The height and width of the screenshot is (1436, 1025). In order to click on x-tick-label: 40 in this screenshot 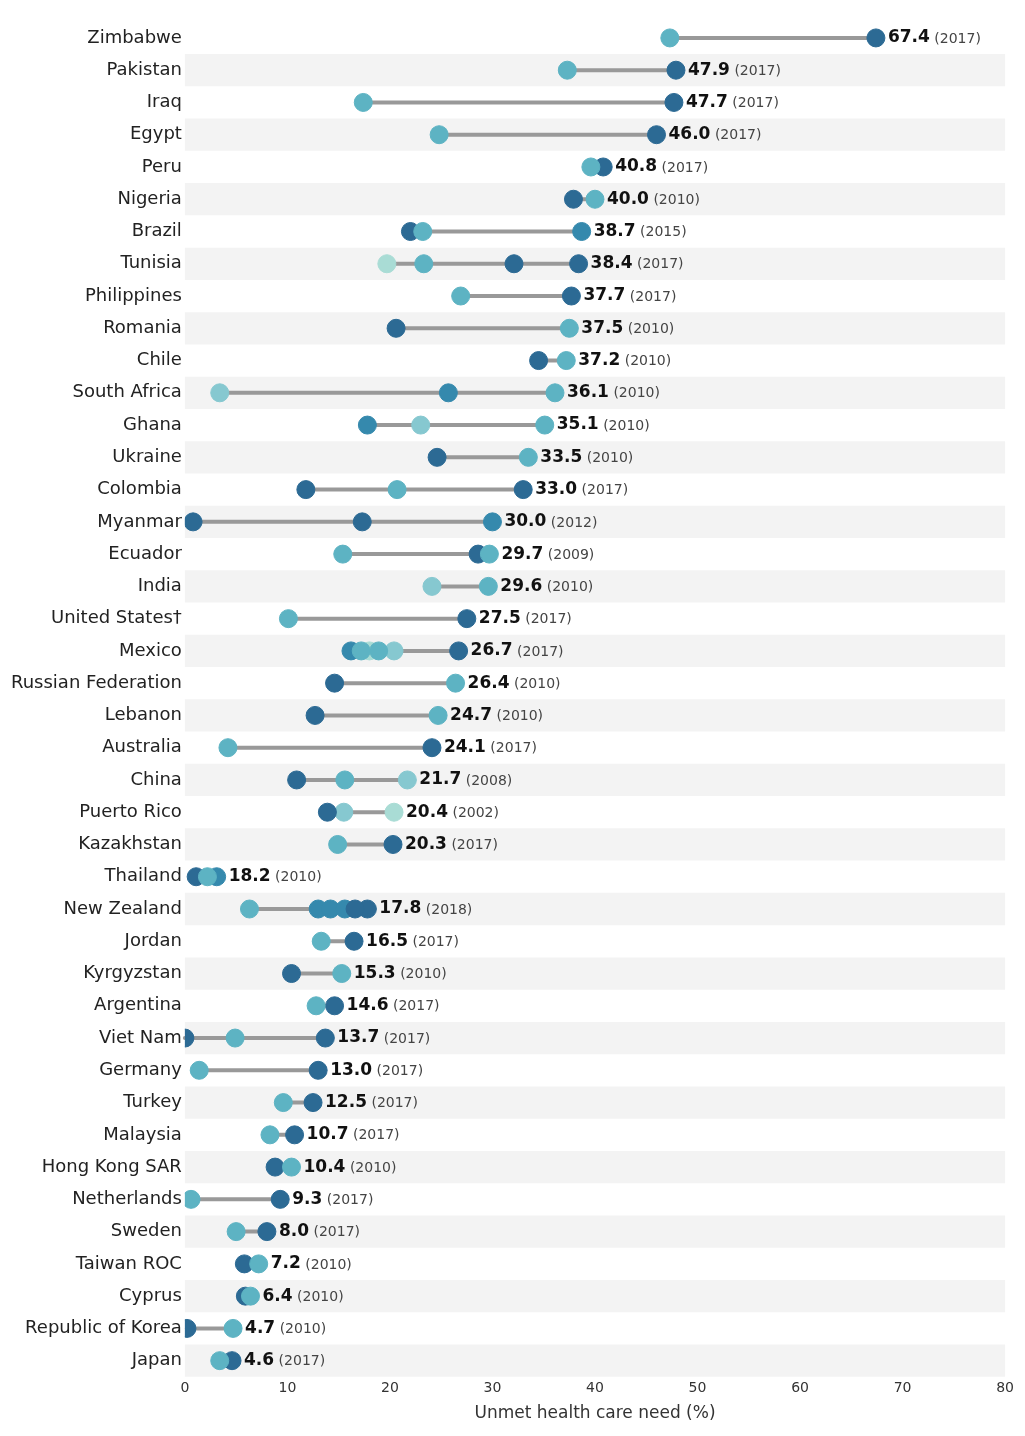, I will do `click(595, 1386)`.